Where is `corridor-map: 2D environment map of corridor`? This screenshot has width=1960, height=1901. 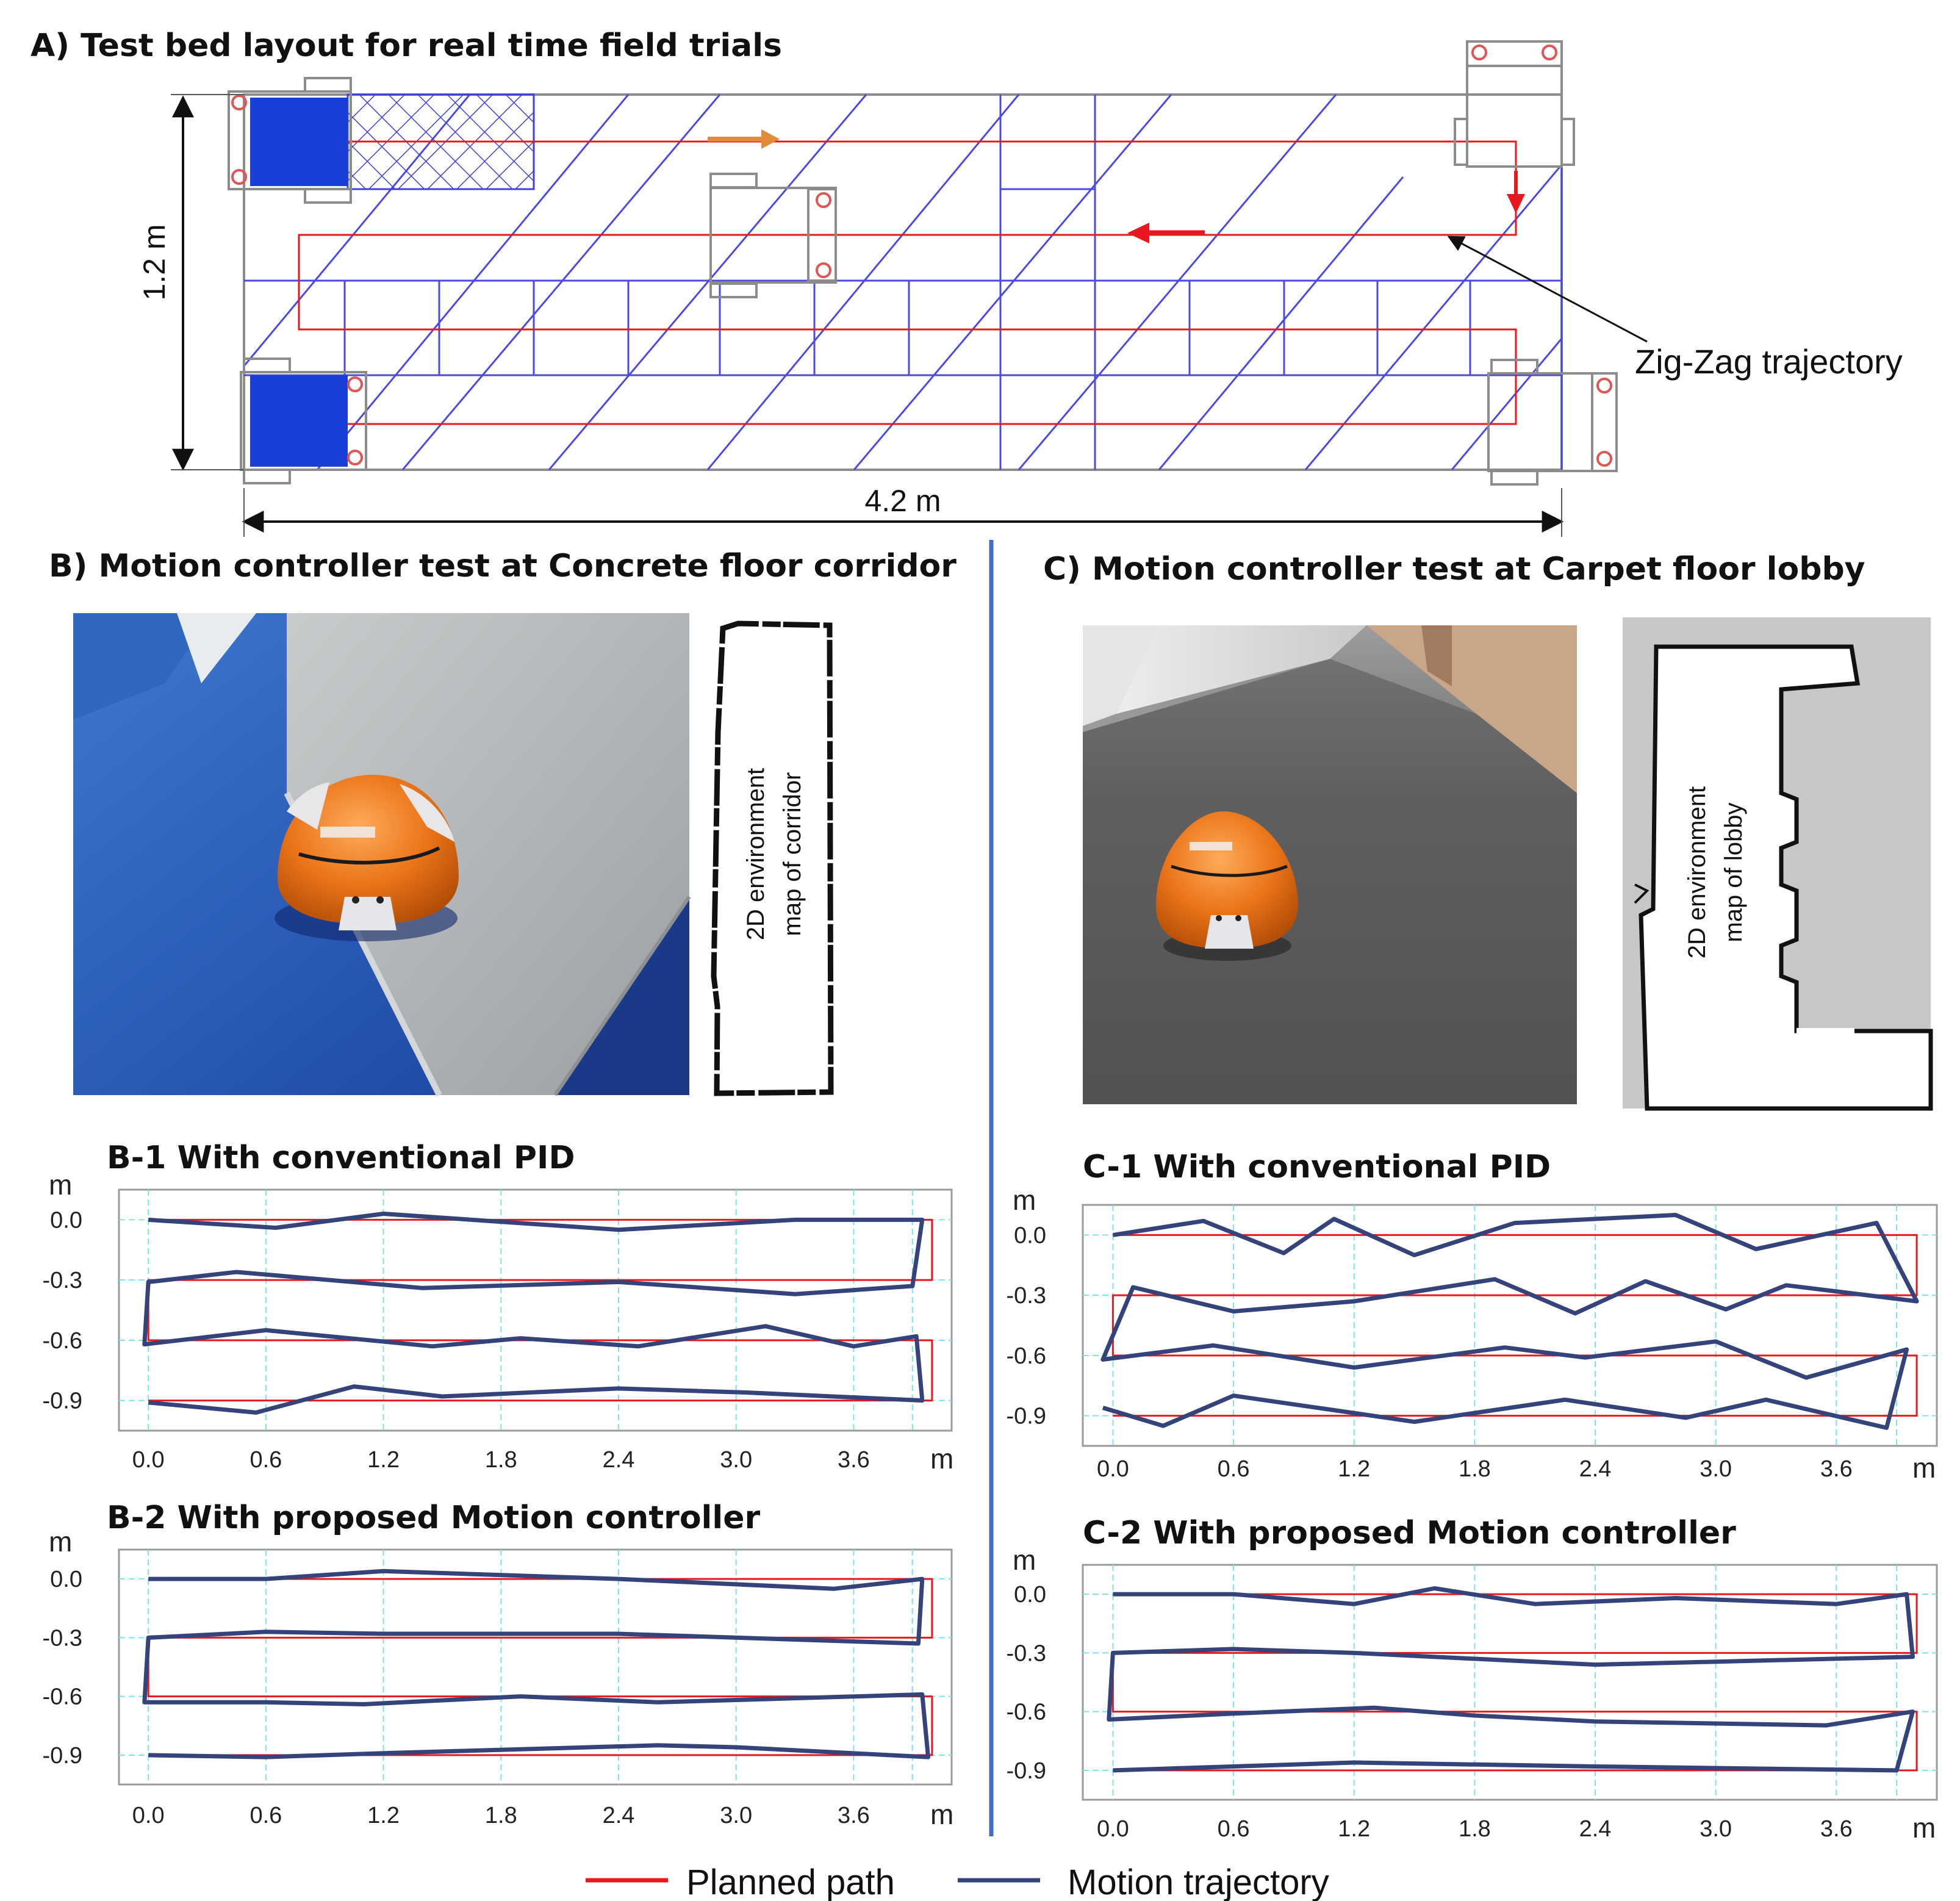 corridor-map: 2D environment map of corridor is located at coordinates (804, 854).